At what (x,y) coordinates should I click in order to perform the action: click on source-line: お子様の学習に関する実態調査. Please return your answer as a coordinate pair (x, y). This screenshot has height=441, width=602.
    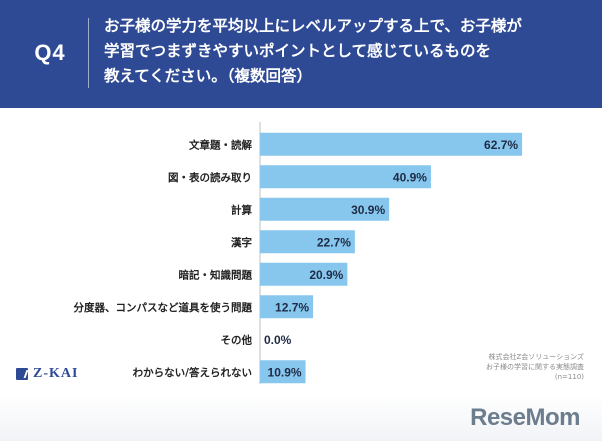
    Looking at the image, I should click on (535, 367).